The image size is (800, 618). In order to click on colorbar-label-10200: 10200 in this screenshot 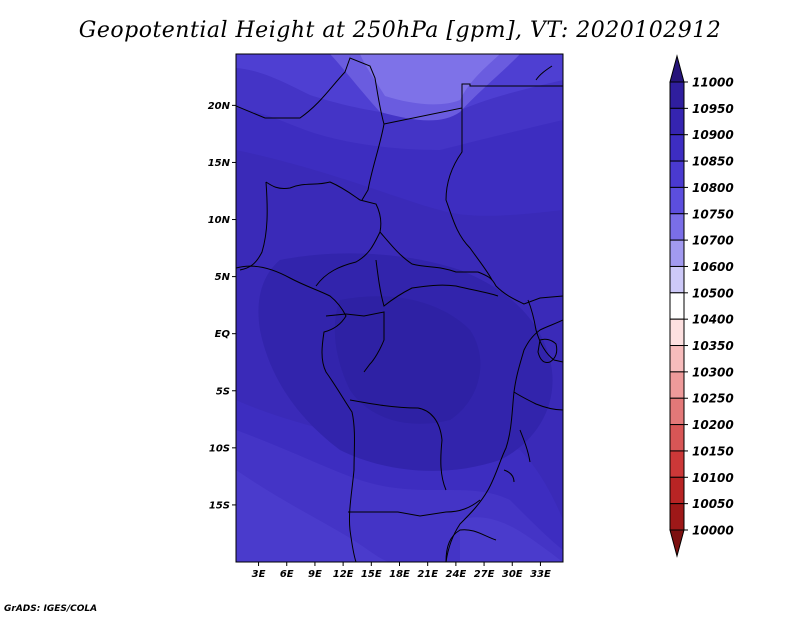, I will do `click(713, 425)`.